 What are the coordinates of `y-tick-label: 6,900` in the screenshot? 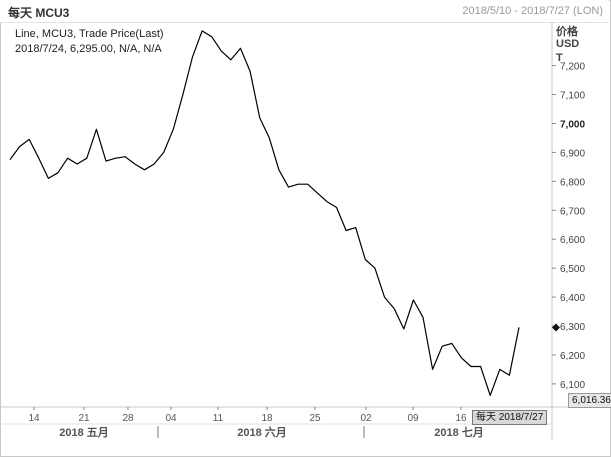 It's located at (572, 153).